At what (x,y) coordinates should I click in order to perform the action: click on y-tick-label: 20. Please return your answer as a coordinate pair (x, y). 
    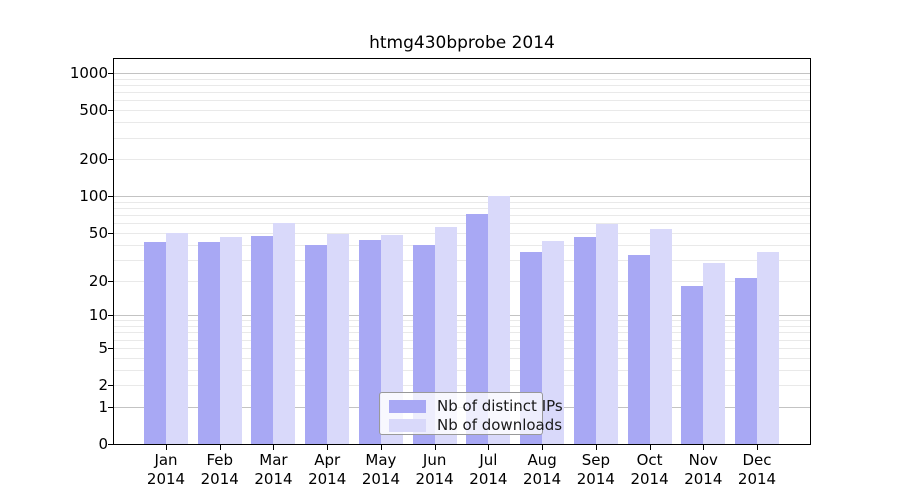
    Looking at the image, I should click on (98, 280).